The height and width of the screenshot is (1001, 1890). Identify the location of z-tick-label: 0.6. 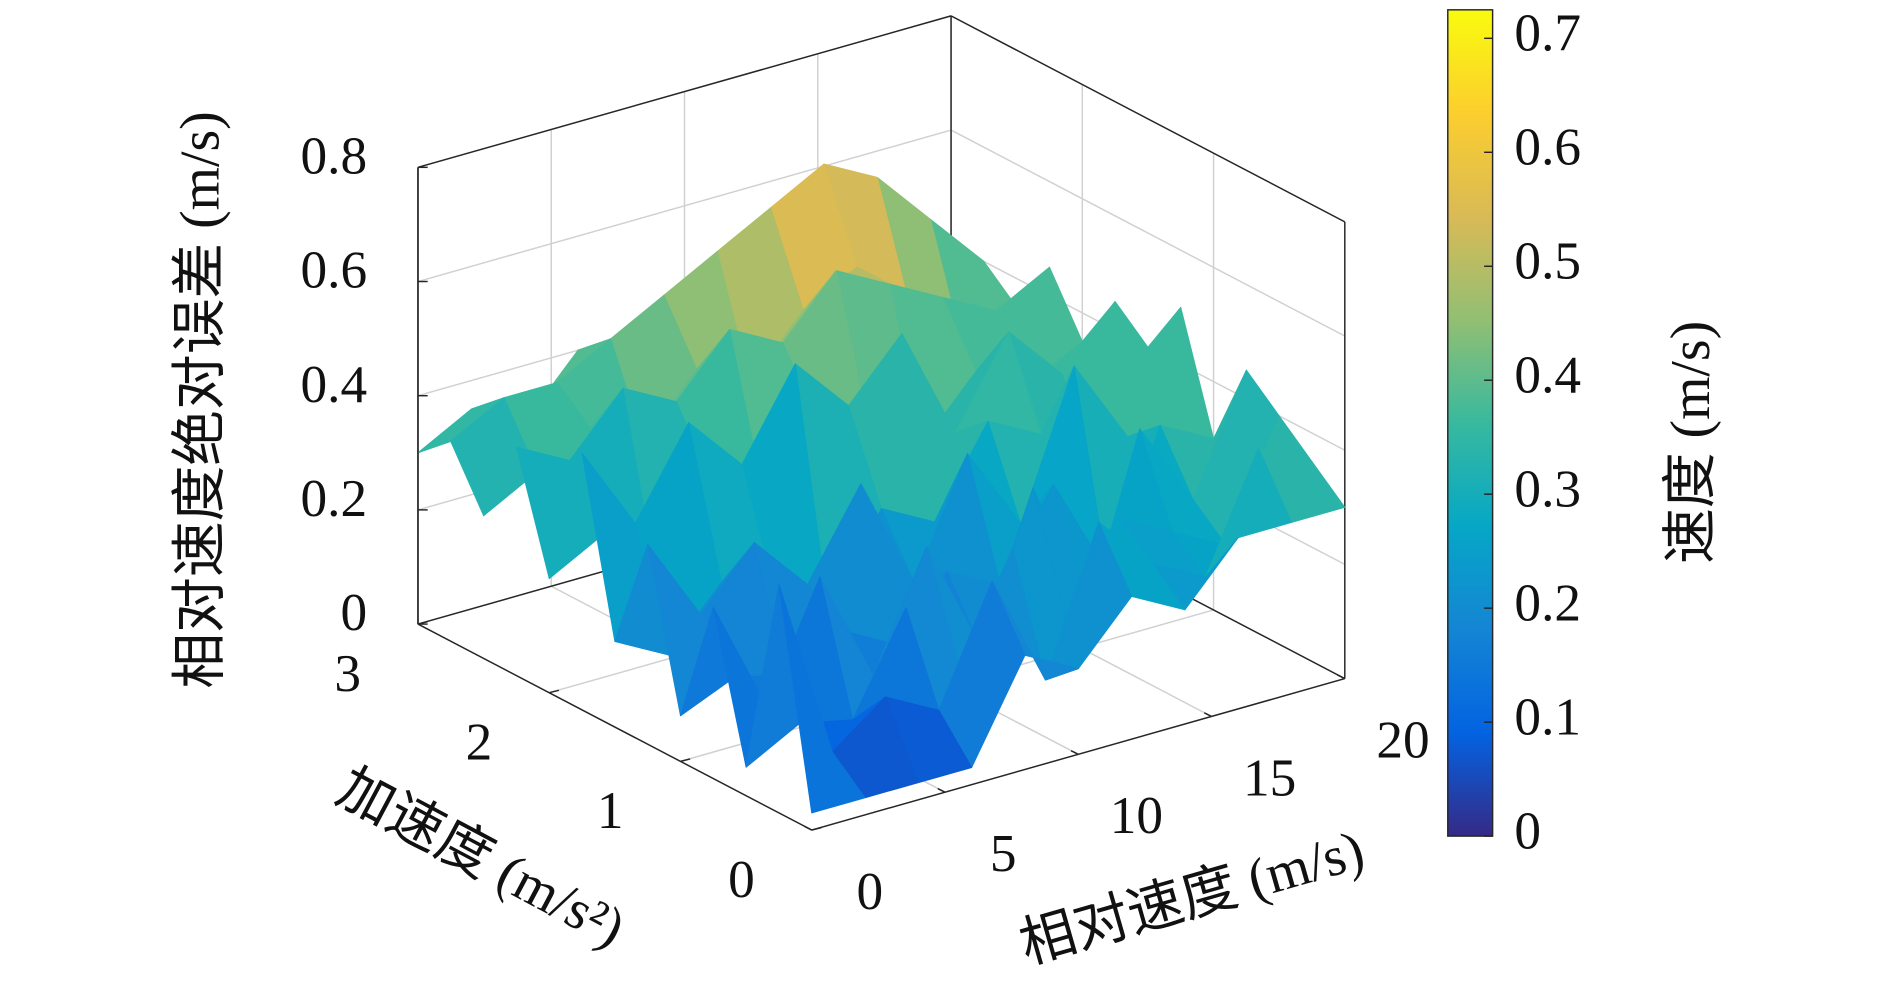
(333, 270).